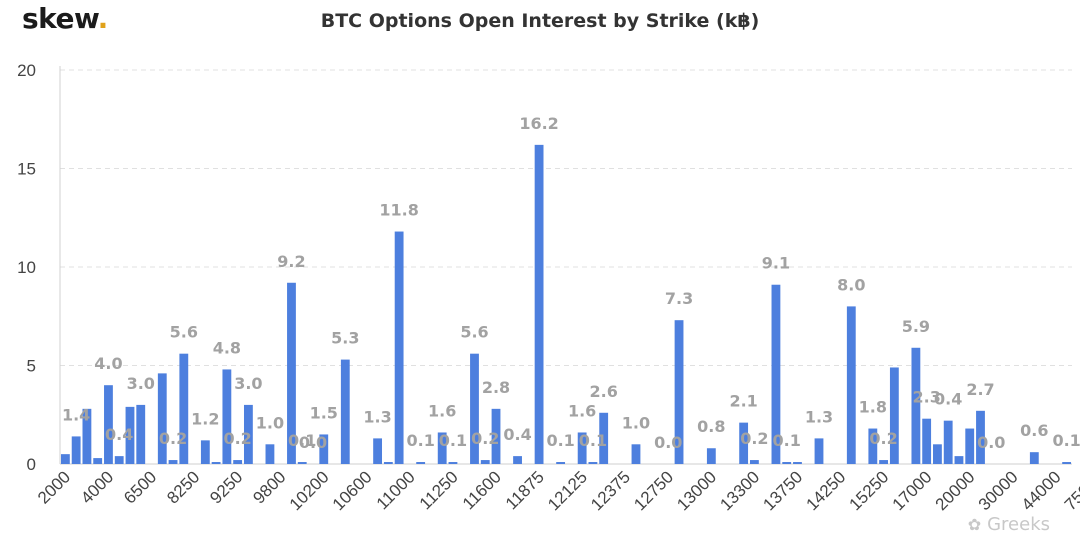  Describe the element at coordinates (540, 21) in the screenshot. I see `chart-title: BTC Options Open Interest by Strike (k฿)` at that location.